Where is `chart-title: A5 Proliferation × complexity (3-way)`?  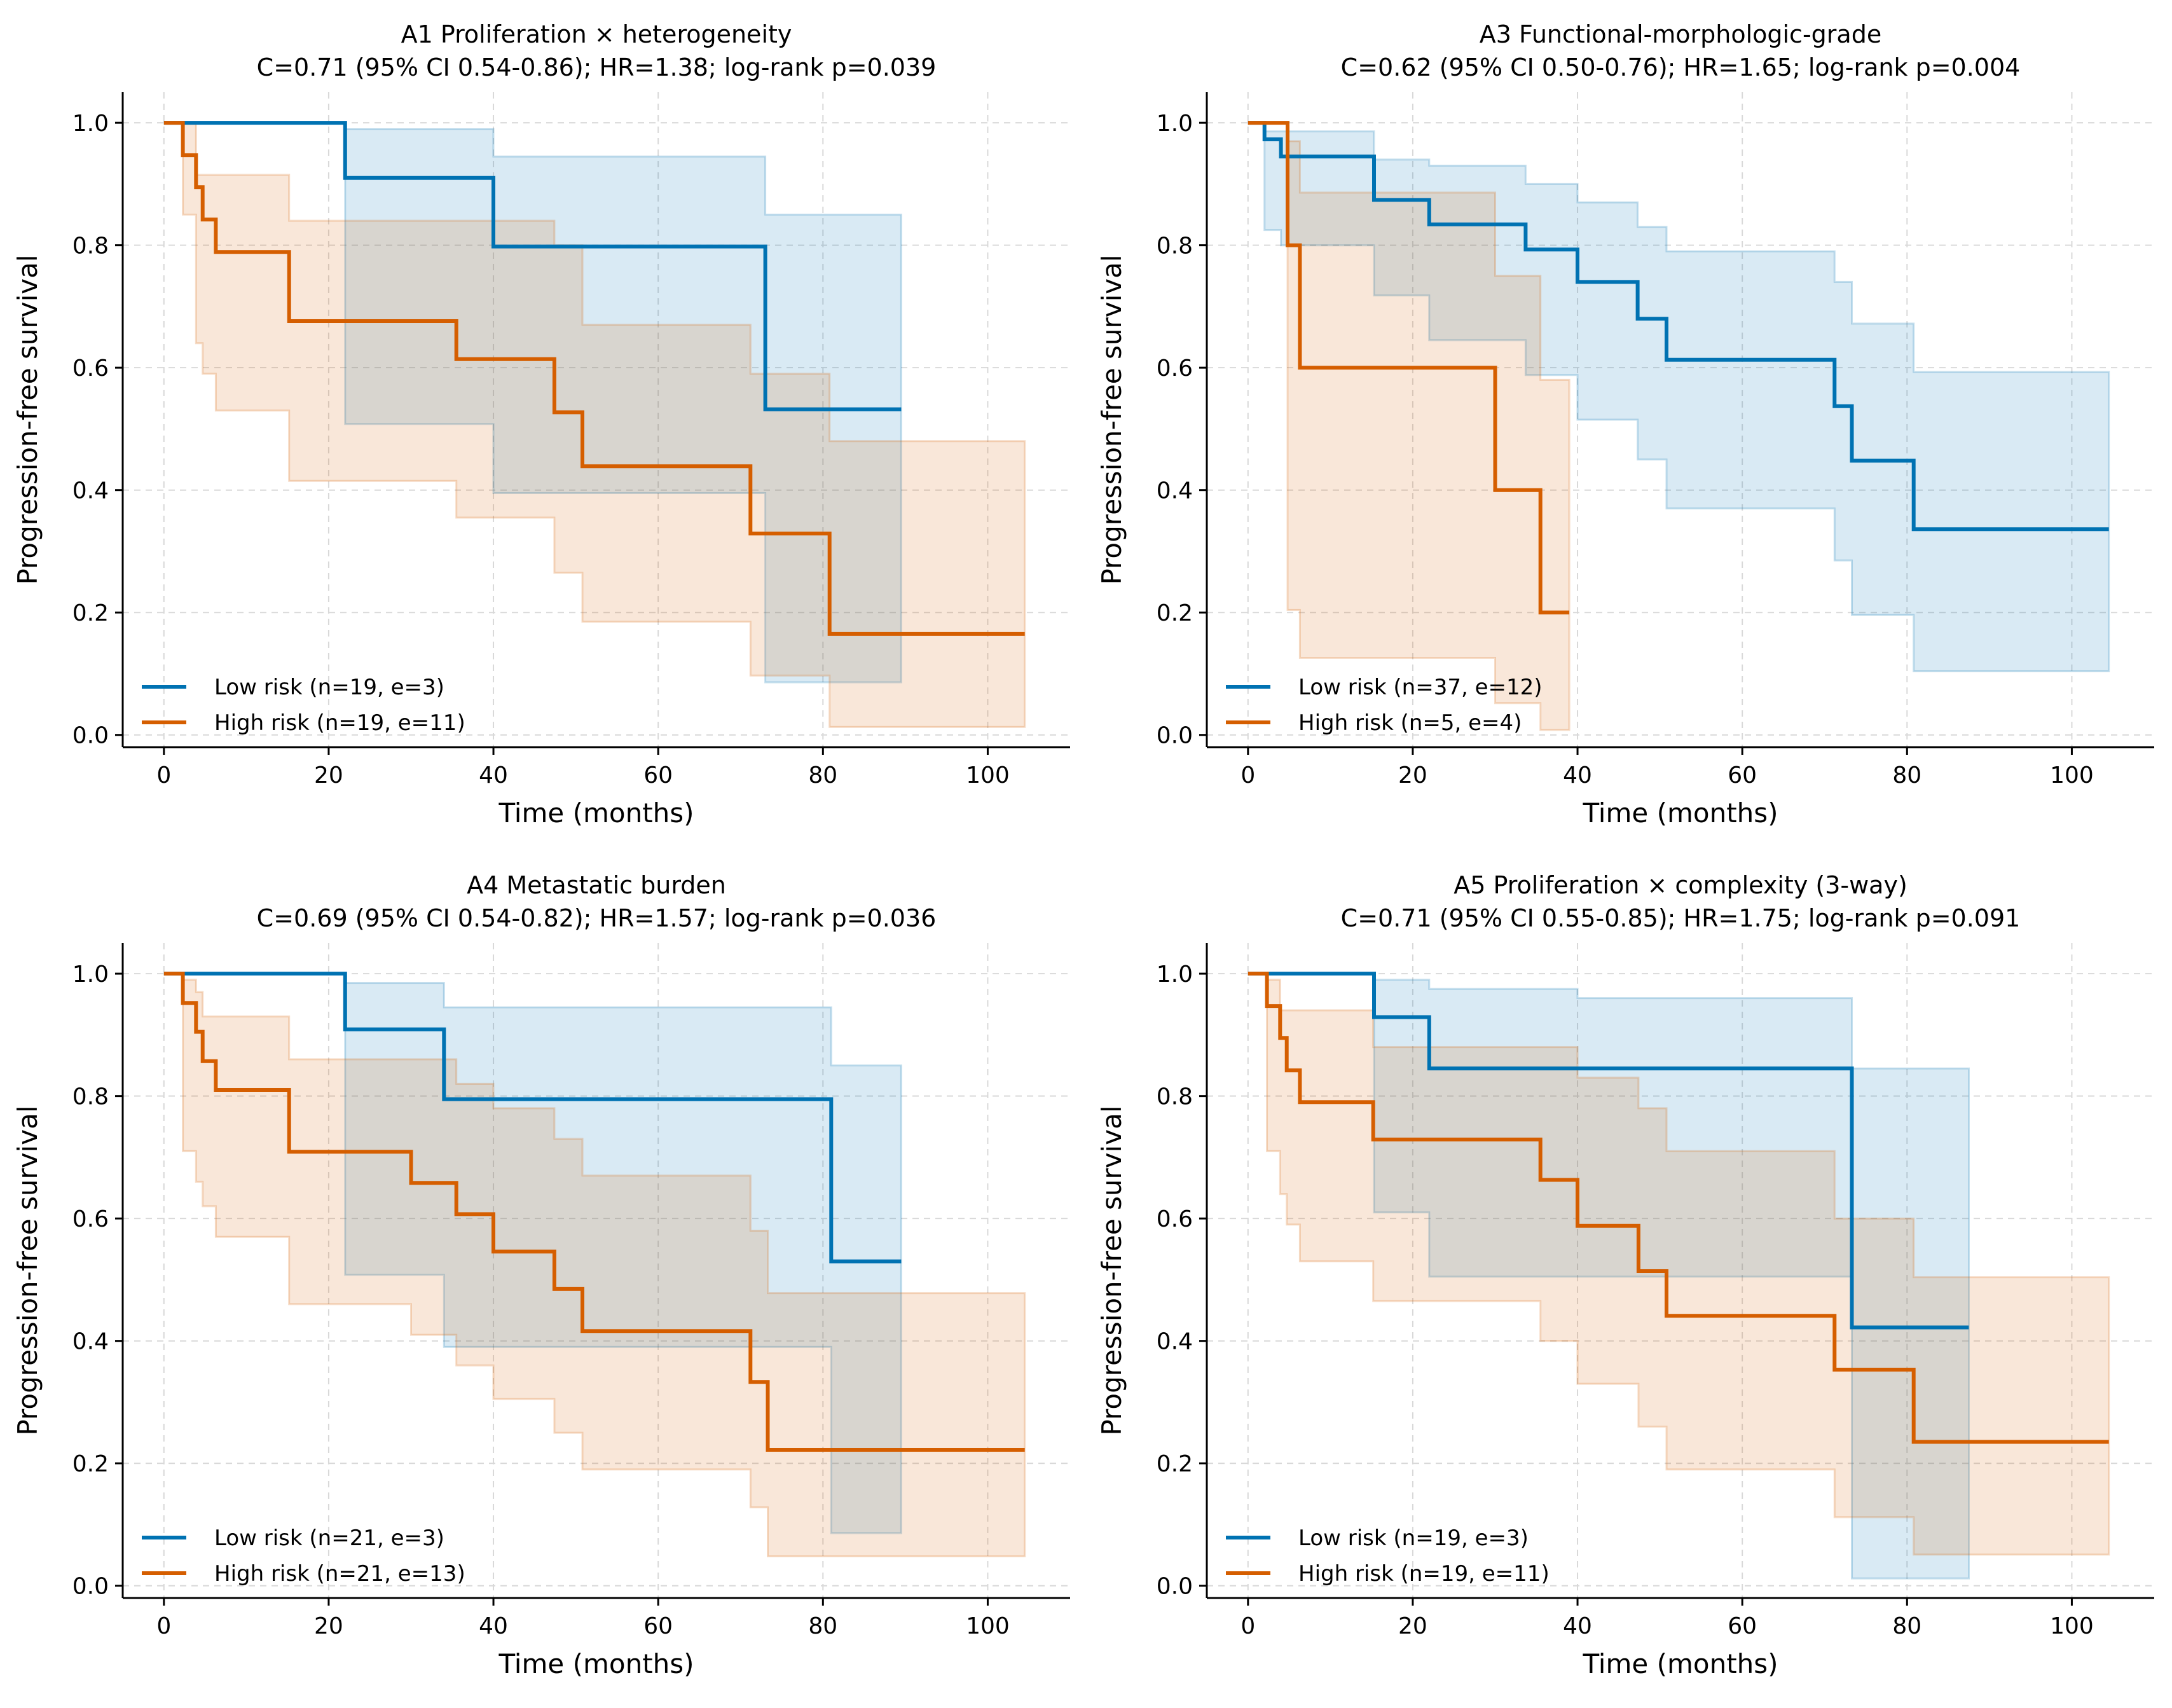
chart-title: A5 Proliferation × complexity (3-way) is located at coordinates (1680, 885).